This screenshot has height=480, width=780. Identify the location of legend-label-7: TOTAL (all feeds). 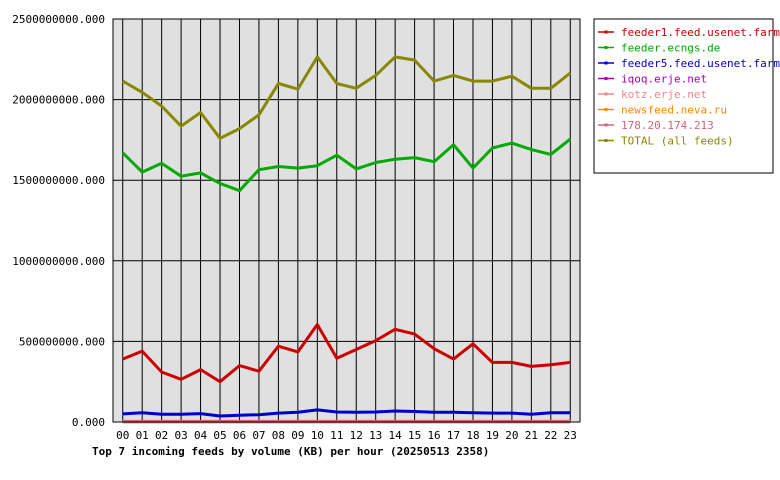
(677, 141).